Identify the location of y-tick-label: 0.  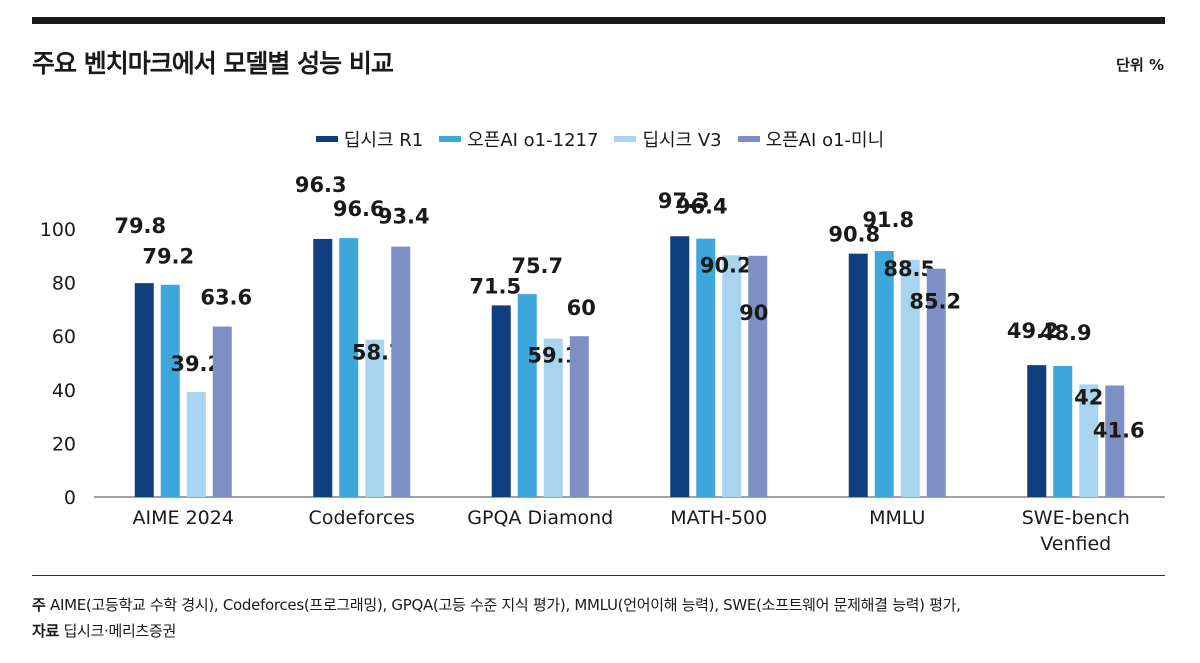
(70, 498).